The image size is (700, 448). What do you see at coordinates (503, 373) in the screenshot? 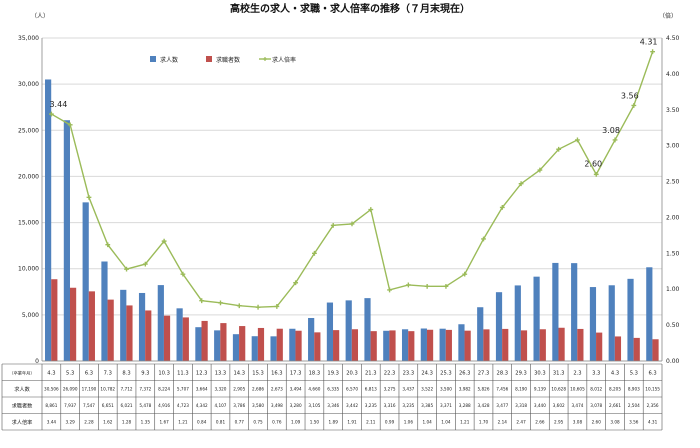
I see `category-label: 28.3` at bounding box center [503, 373].